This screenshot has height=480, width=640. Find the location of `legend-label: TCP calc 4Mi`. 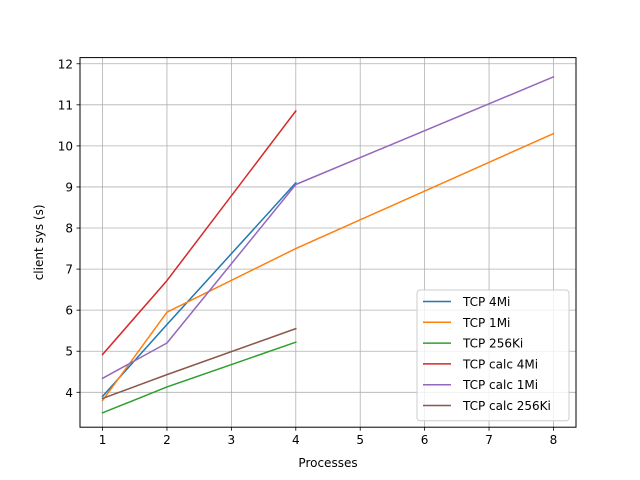

legend-label: TCP calc 4Mi is located at coordinates (500, 364).